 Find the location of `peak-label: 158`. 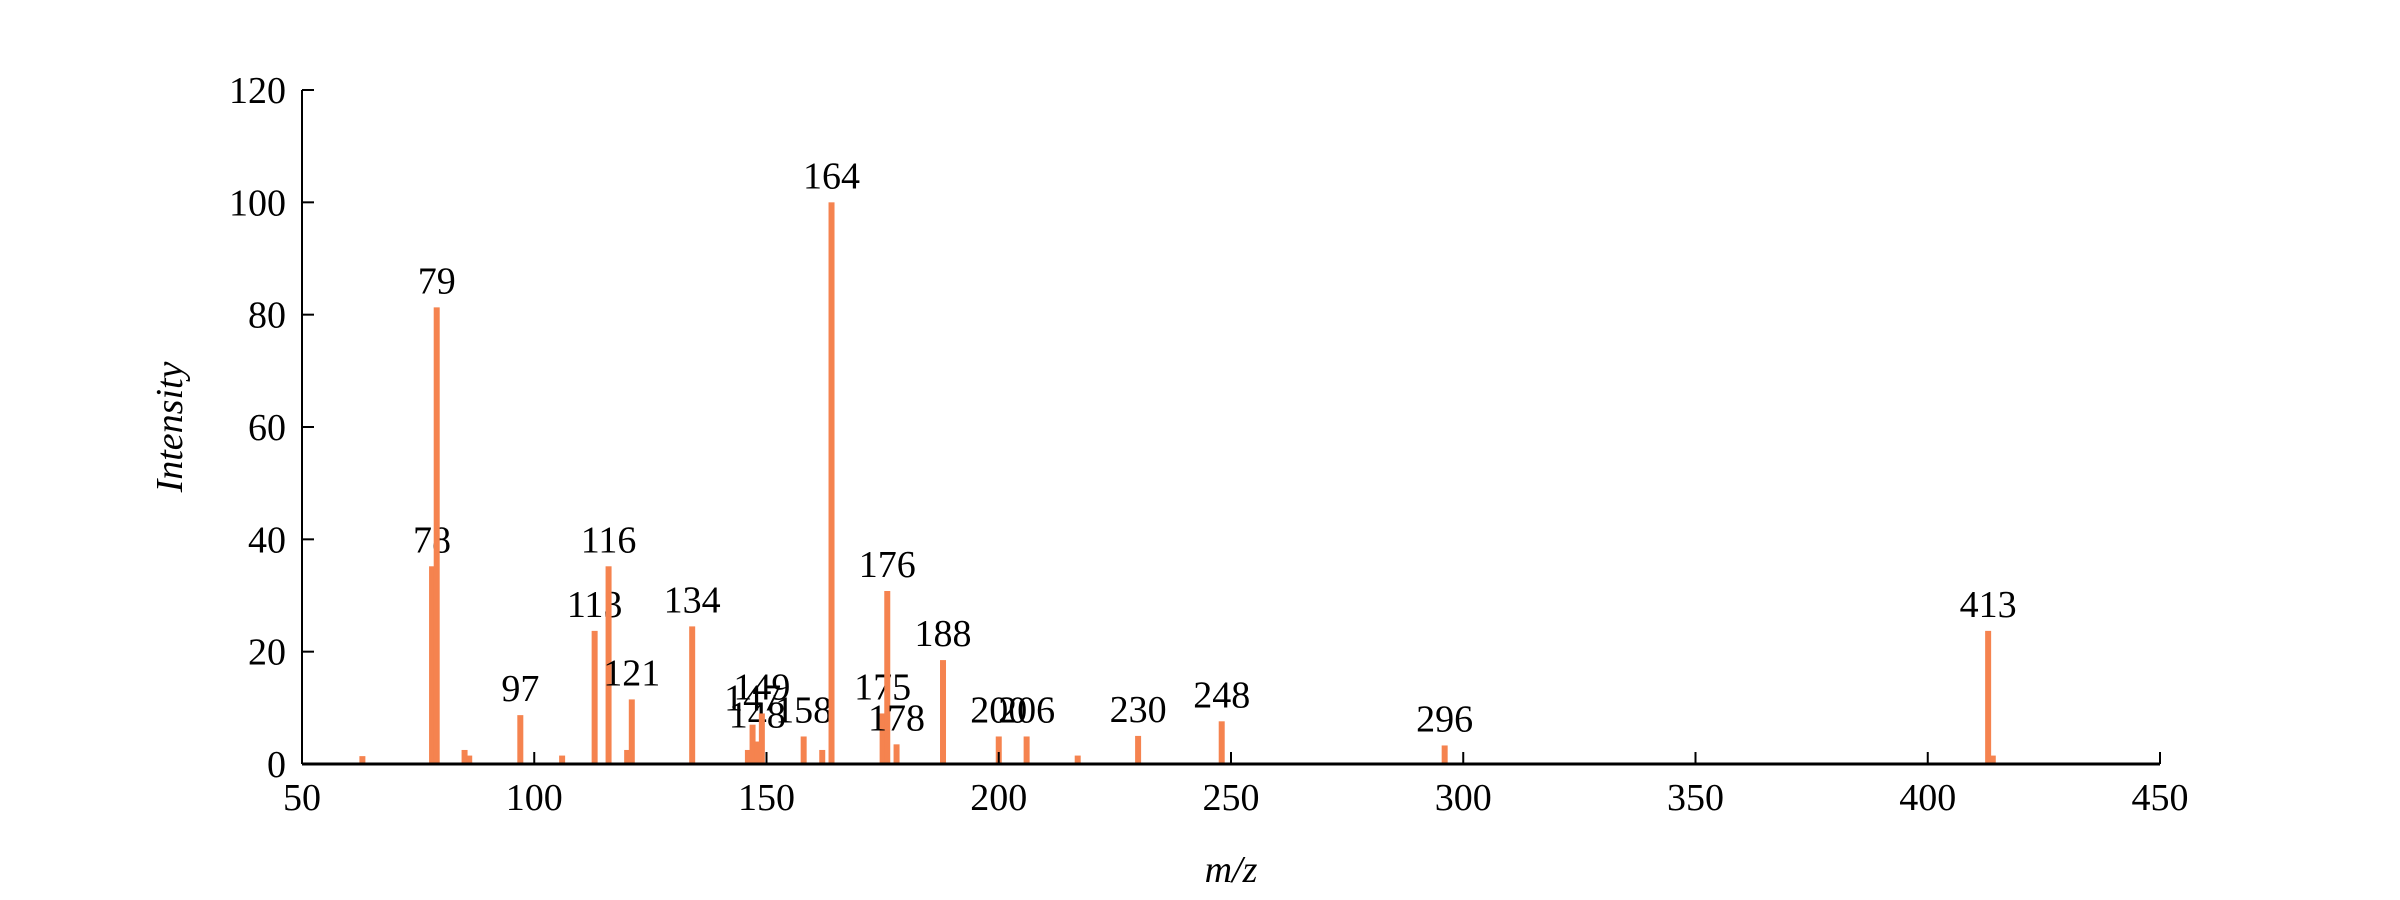

peak-label: 158 is located at coordinates (803, 710).